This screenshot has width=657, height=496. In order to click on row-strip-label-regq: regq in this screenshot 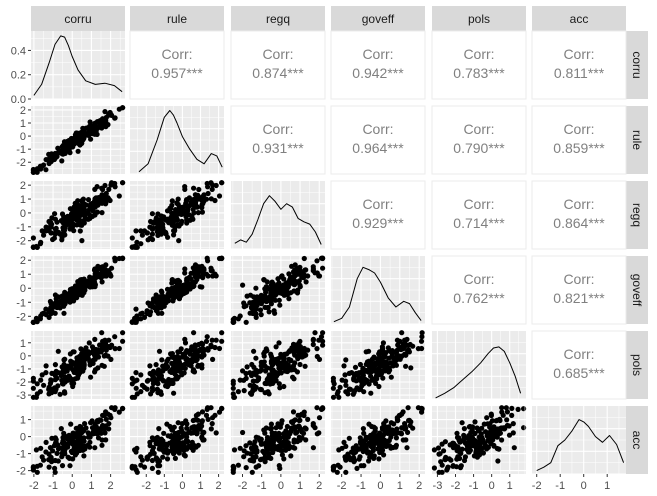, I will do `click(637, 215)`.